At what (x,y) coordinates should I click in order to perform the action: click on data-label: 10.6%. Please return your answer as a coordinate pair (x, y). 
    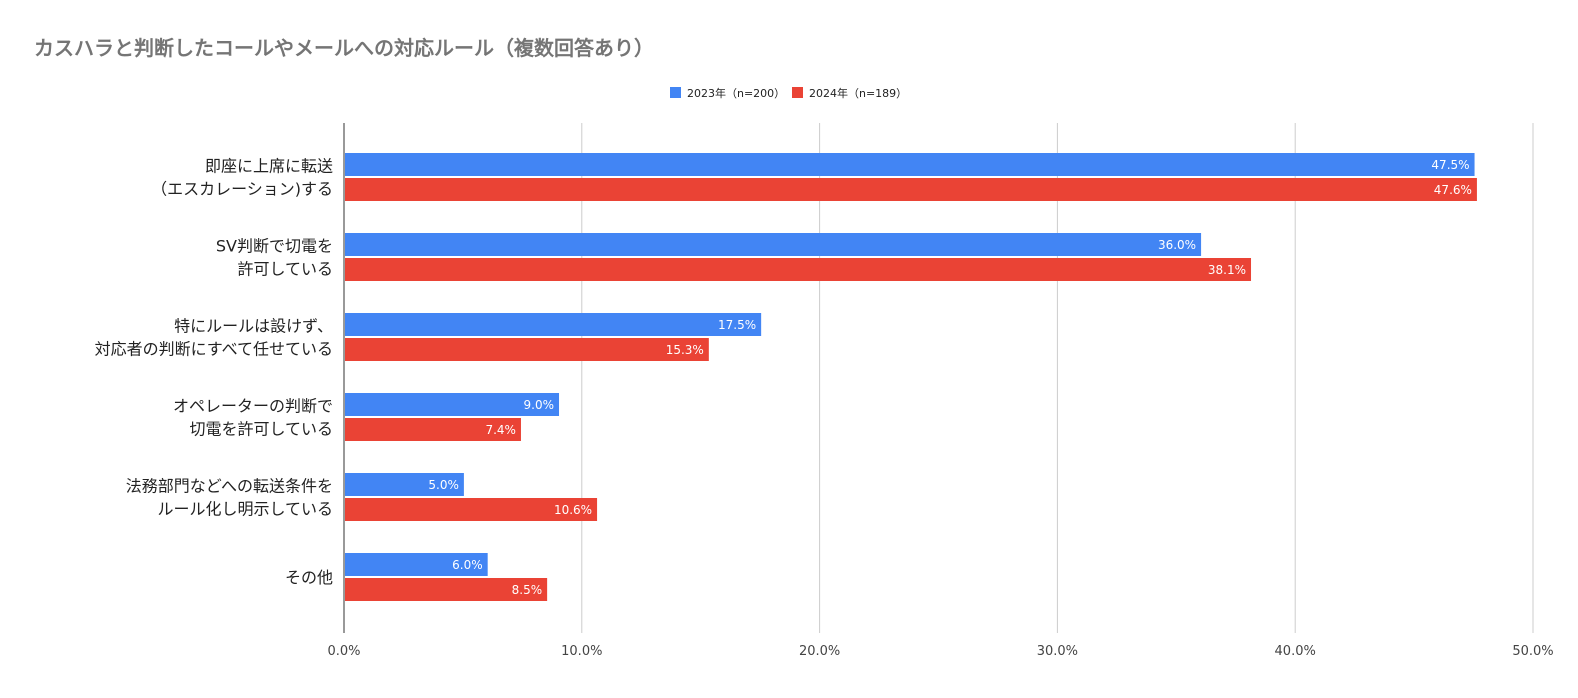
    Looking at the image, I should click on (573, 510).